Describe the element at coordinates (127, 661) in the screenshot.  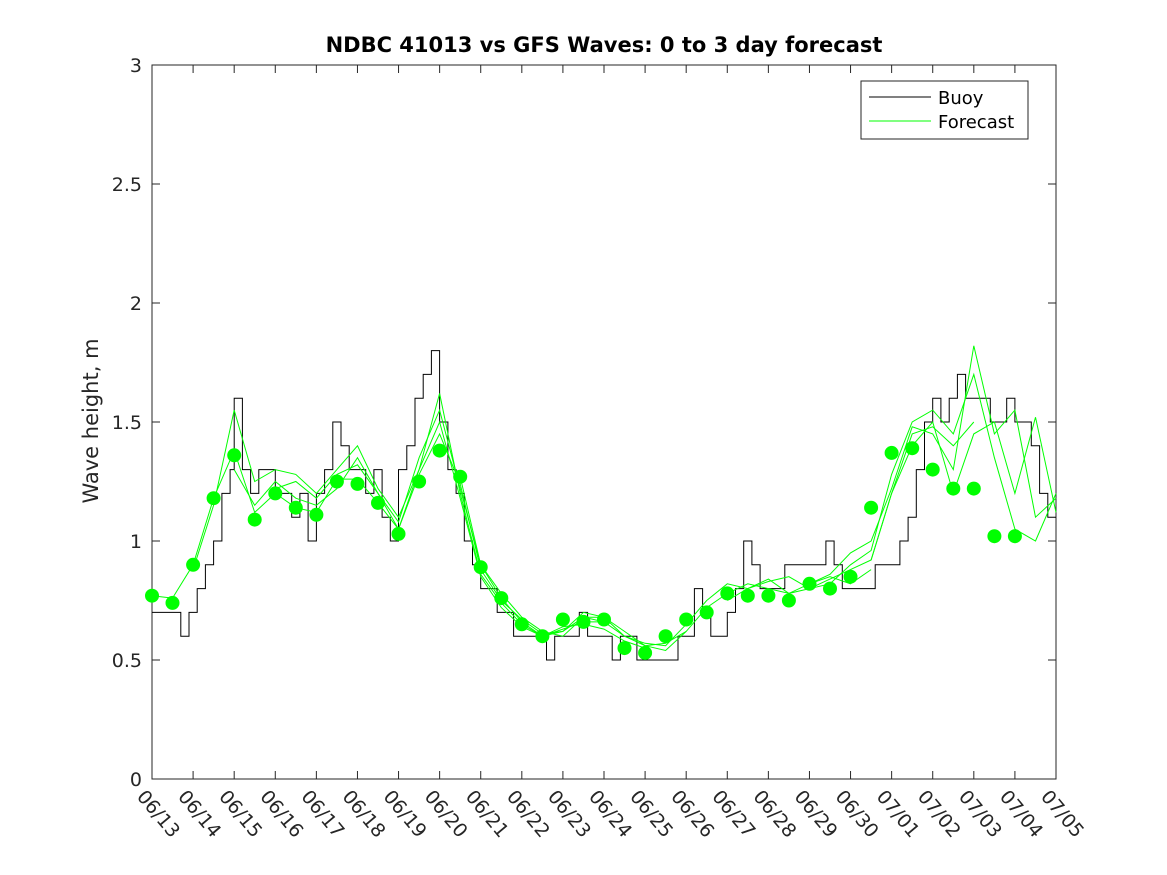
I see `y-tick-label: 0.5` at that location.